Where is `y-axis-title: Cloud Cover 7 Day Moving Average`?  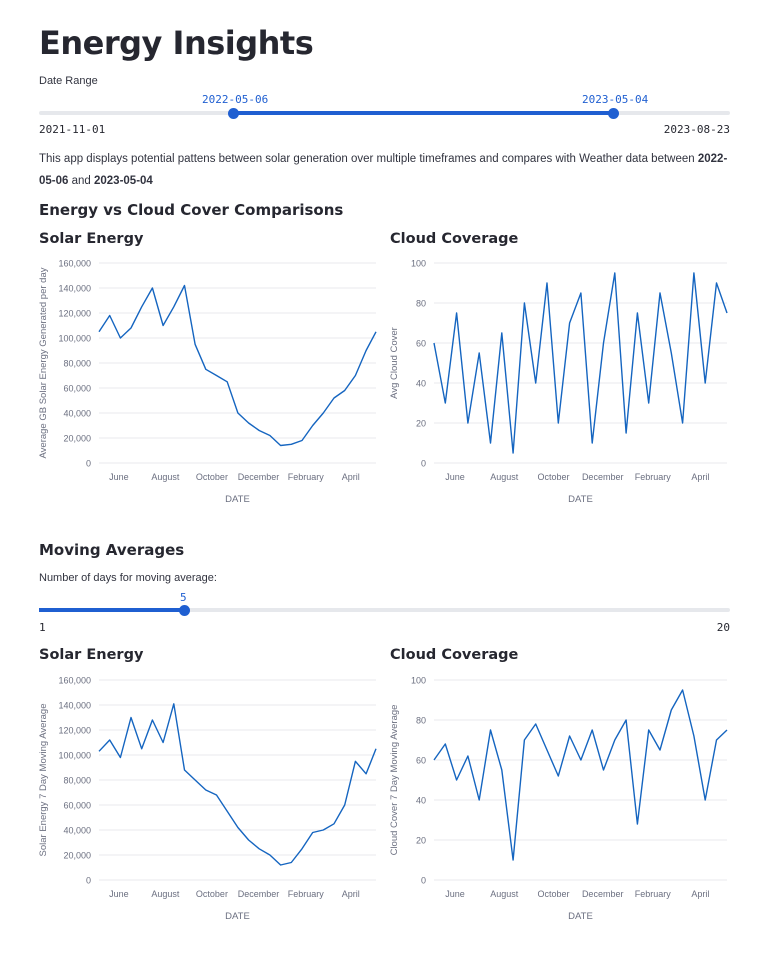
y-axis-title: Cloud Cover 7 Day Moving Average is located at coordinates (394, 780).